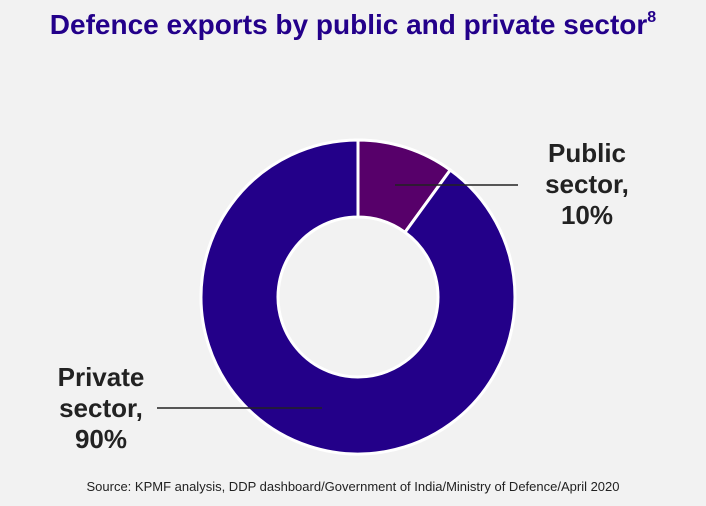 Image resolution: width=706 pixels, height=506 pixels. What do you see at coordinates (586, 153) in the screenshot?
I see `public-label-line1: Public` at bounding box center [586, 153].